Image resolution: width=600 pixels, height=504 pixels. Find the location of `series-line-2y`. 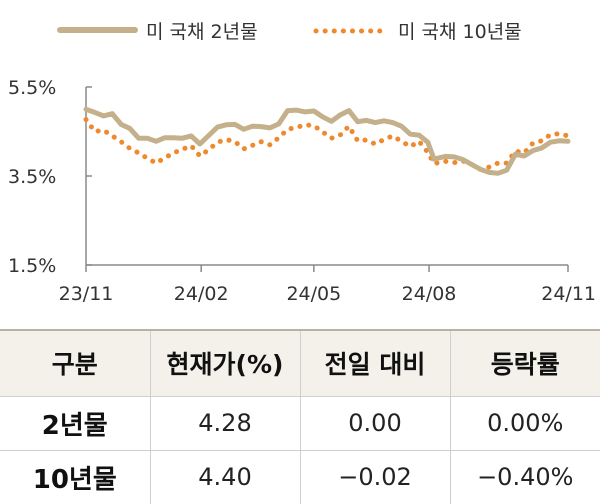

series-line-2y is located at coordinates (327, 141).